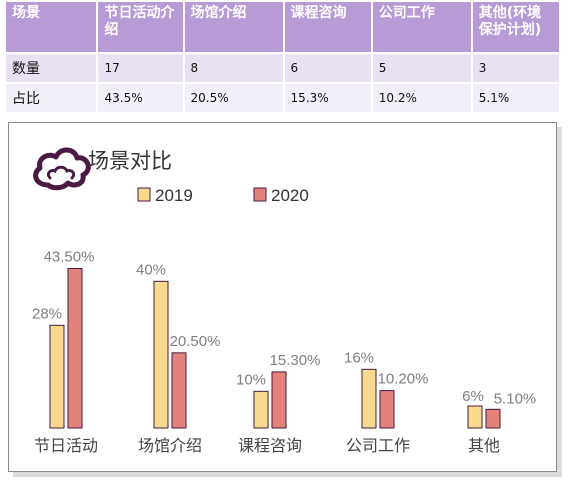 The width and height of the screenshot is (569, 483). I want to click on value-label-2019-4: 6%, so click(473, 396).